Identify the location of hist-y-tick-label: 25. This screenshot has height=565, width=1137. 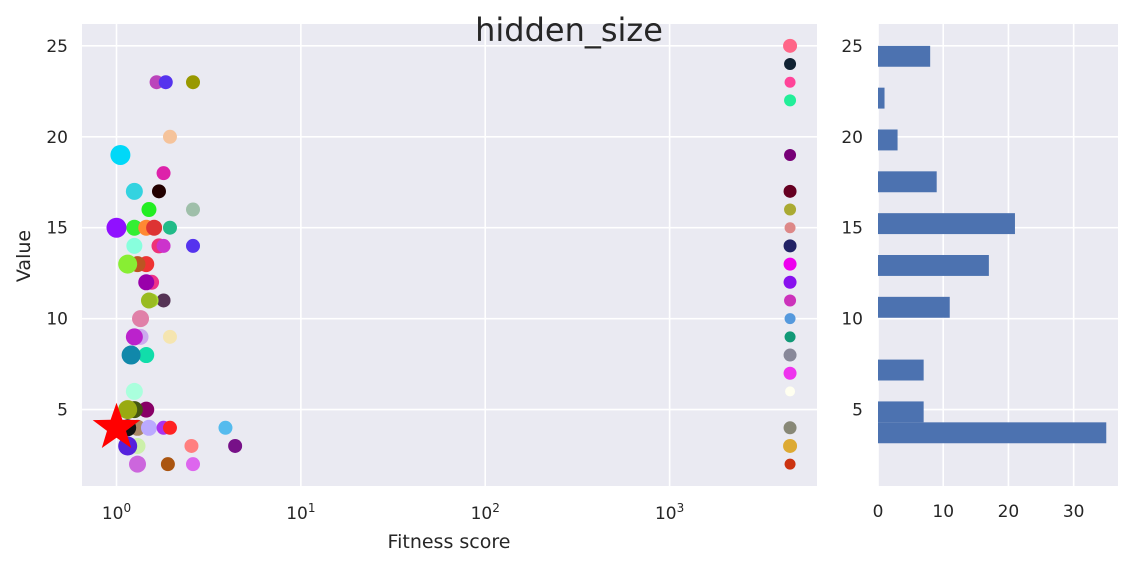
(852, 47).